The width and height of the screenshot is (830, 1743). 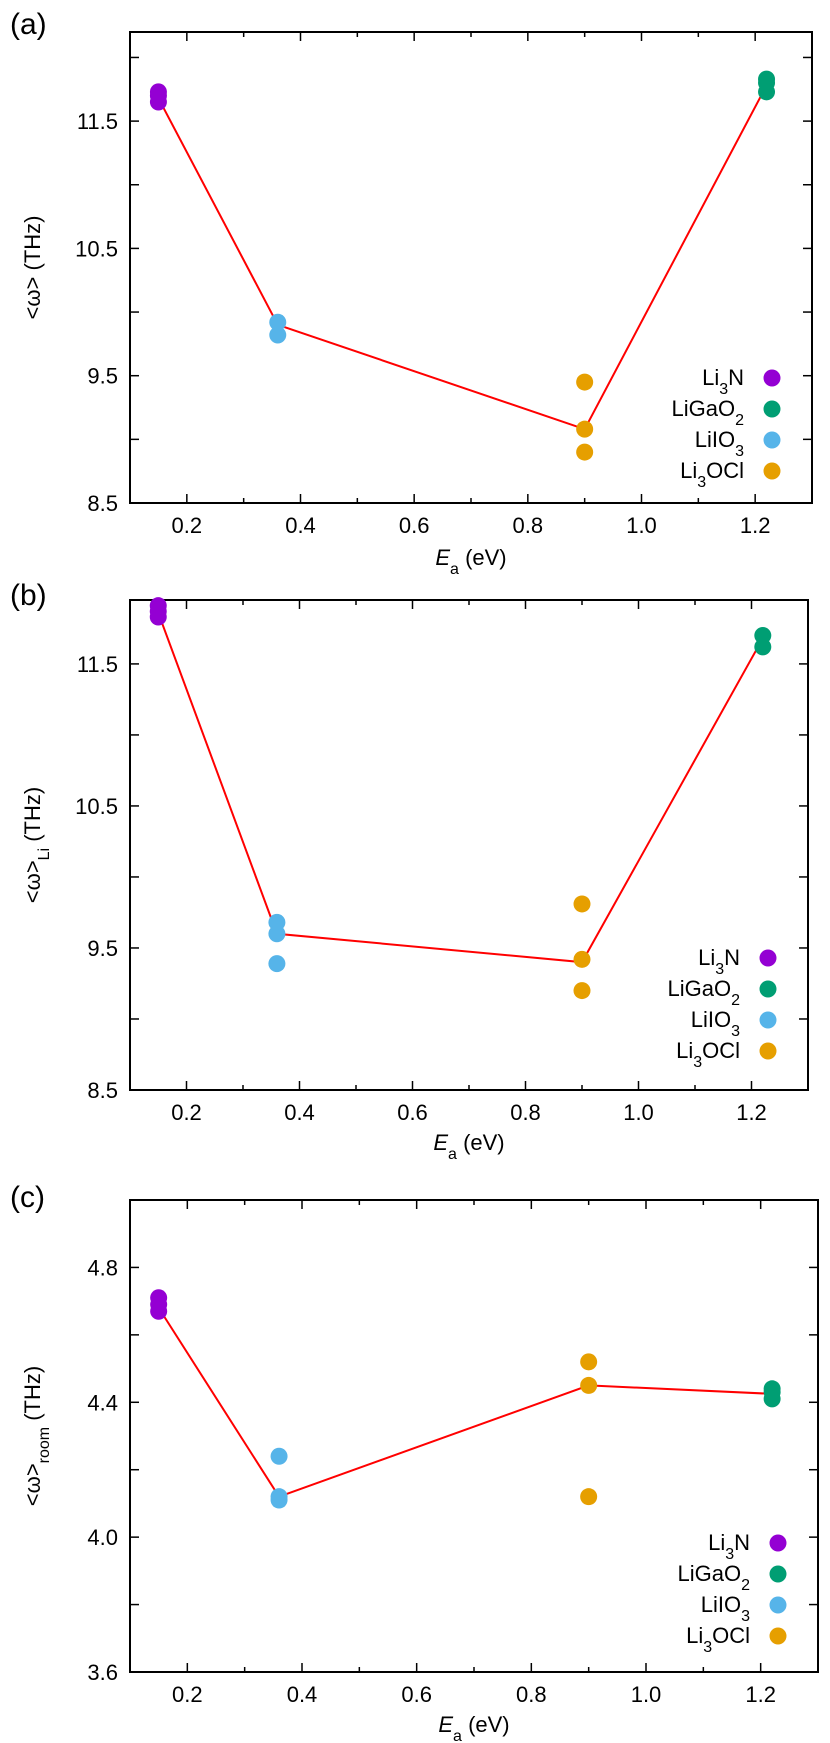 What do you see at coordinates (468, 1145) in the screenshot?
I see `x-axis-title: Ea (eV)` at bounding box center [468, 1145].